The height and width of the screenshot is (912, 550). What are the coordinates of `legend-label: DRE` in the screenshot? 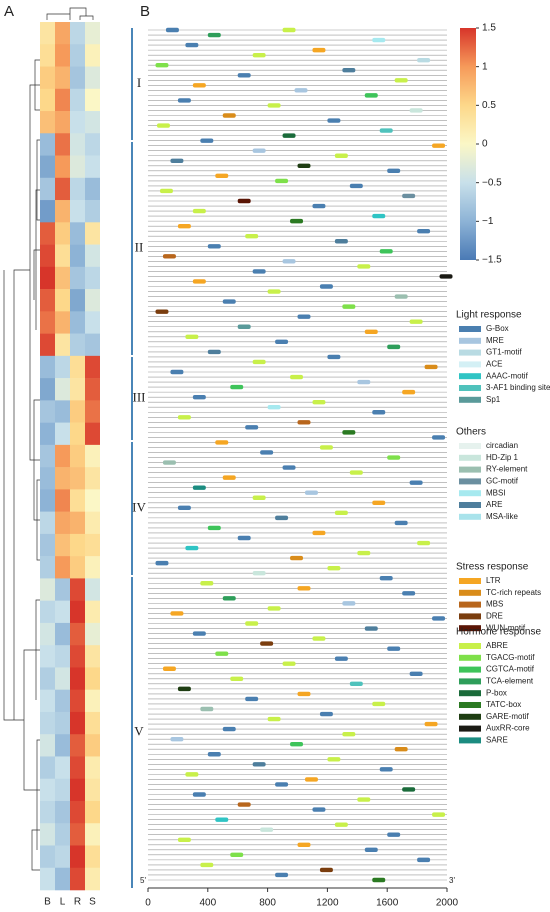 It's located at (494, 616).